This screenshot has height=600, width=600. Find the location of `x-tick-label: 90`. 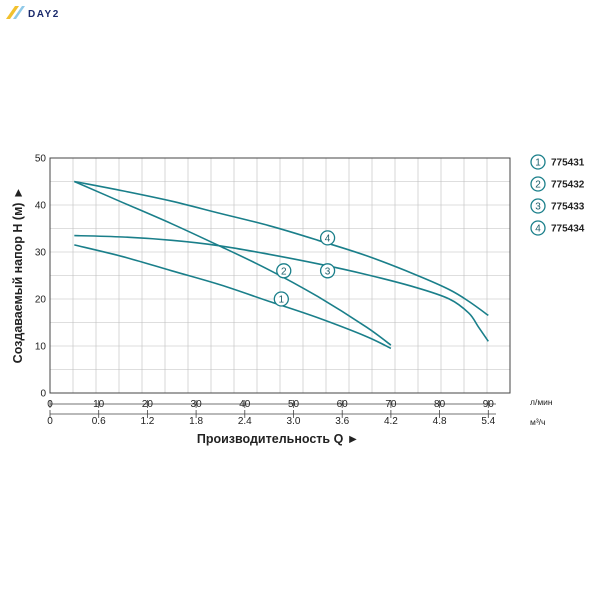

x-tick-label: 90 is located at coordinates (489, 404).